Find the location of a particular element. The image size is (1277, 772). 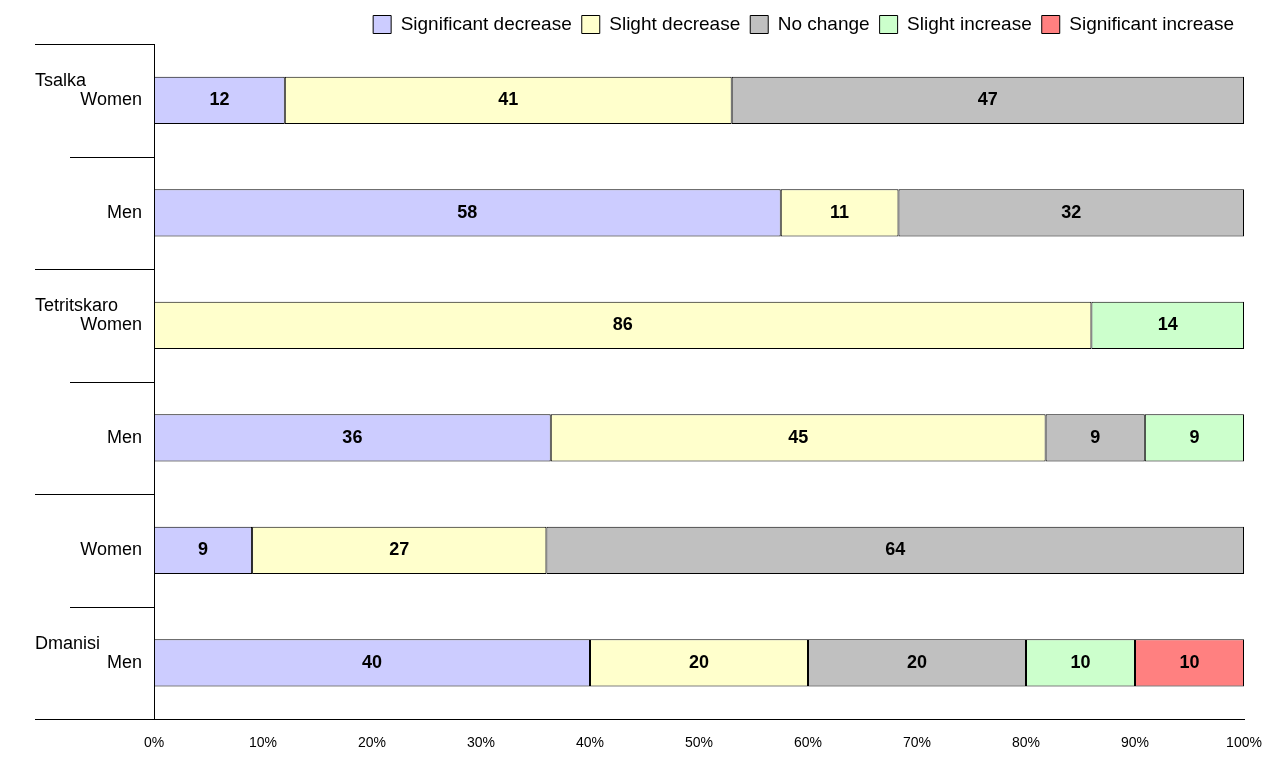

x-tick-label: 100% is located at coordinates (1244, 742).